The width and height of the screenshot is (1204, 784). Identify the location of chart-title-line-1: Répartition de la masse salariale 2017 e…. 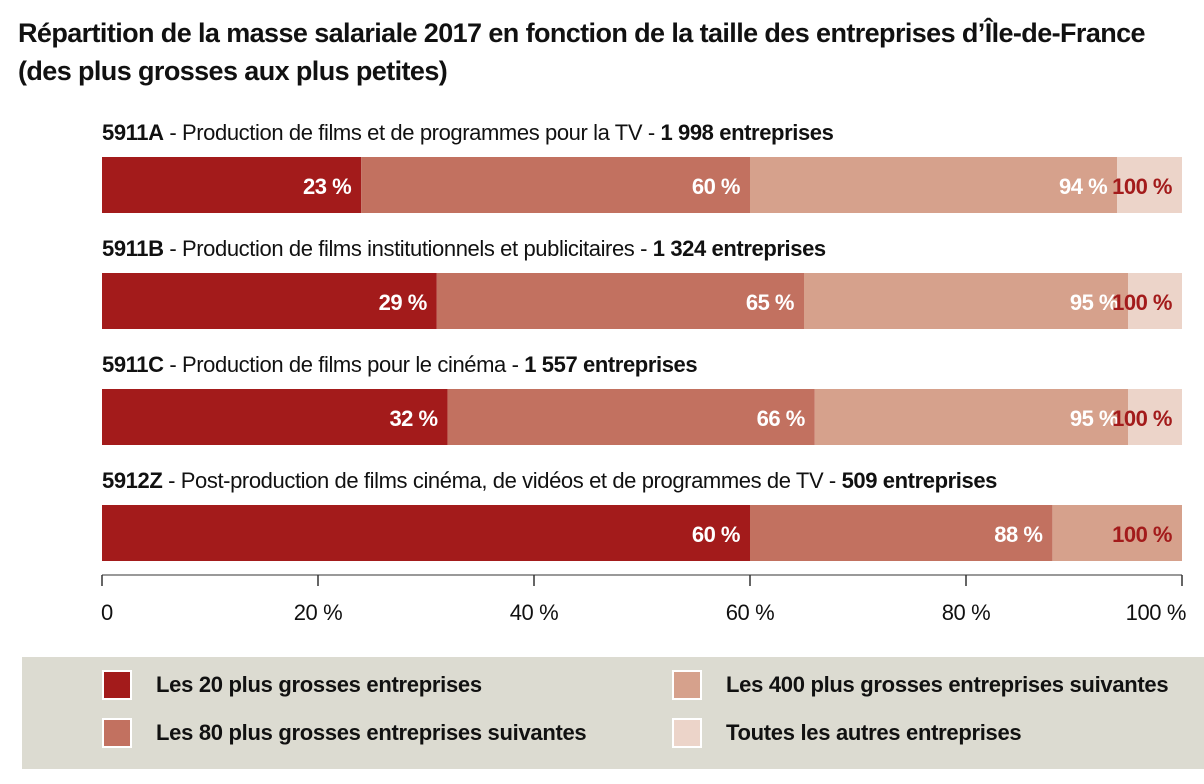
(582, 33).